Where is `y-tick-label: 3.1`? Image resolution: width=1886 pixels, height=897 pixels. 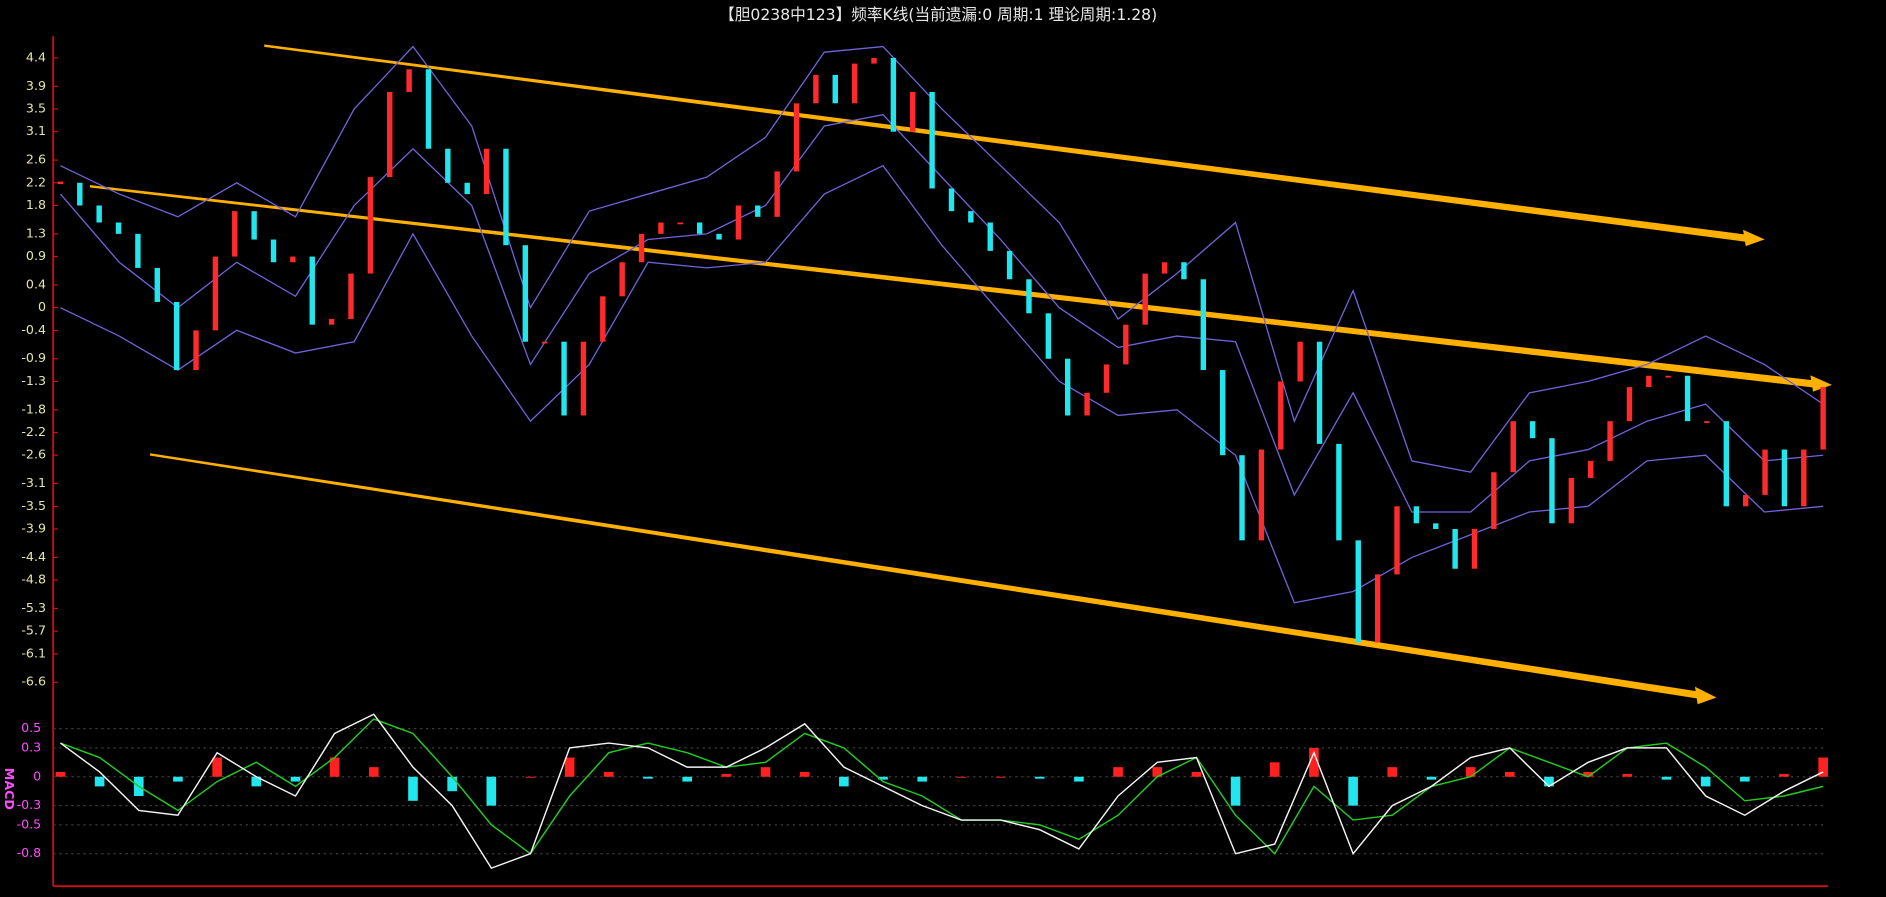
y-tick-label: 3.1 is located at coordinates (36, 130).